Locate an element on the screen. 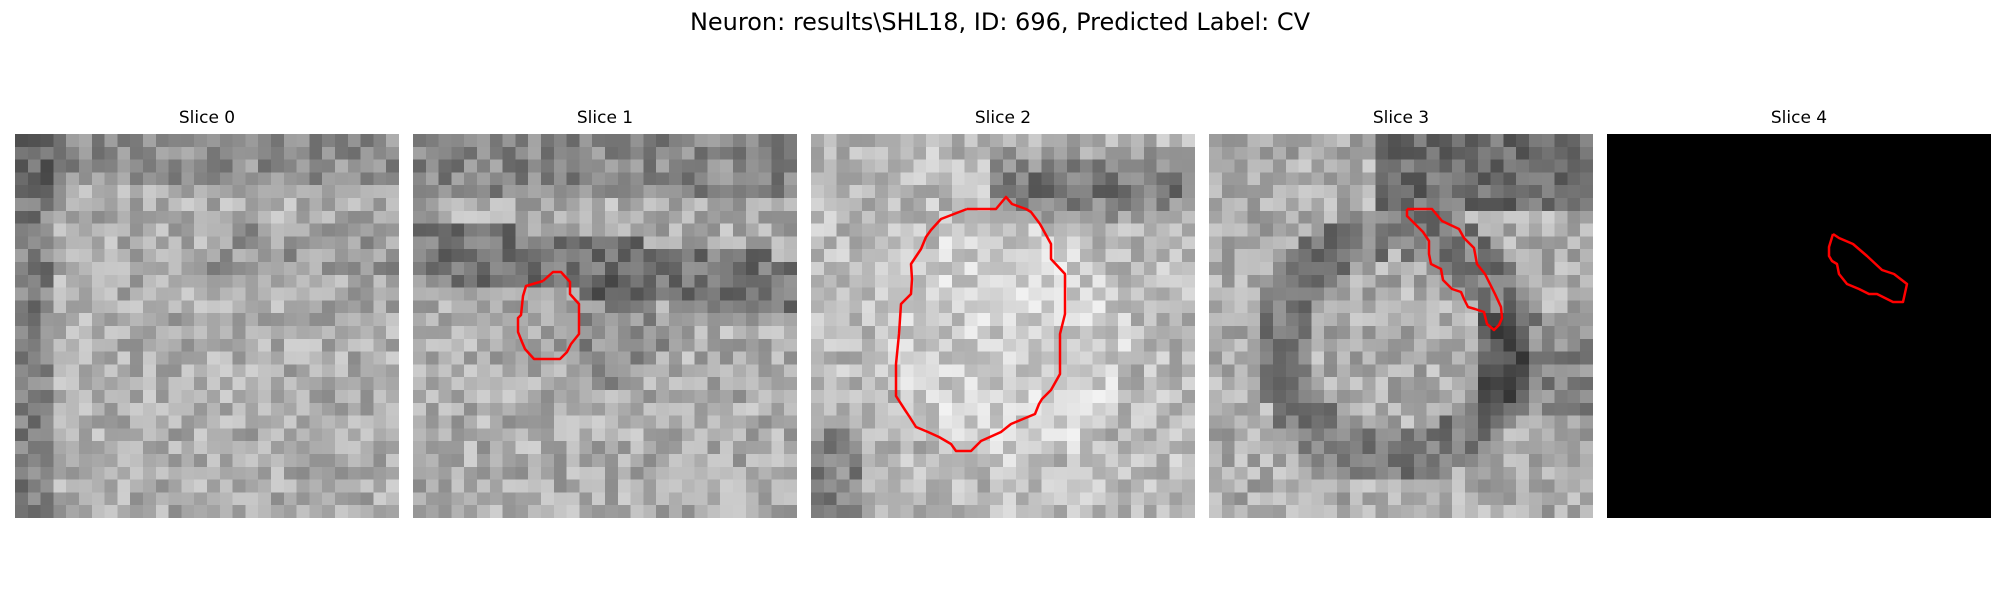 The image size is (2000, 600). panel-title: Slice 1 is located at coordinates (605, 118).